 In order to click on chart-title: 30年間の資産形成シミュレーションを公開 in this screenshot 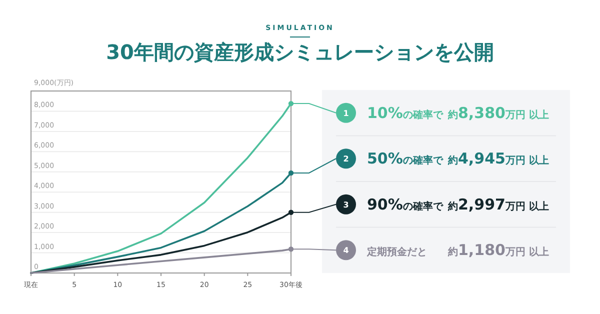, I will do `click(300, 52)`.